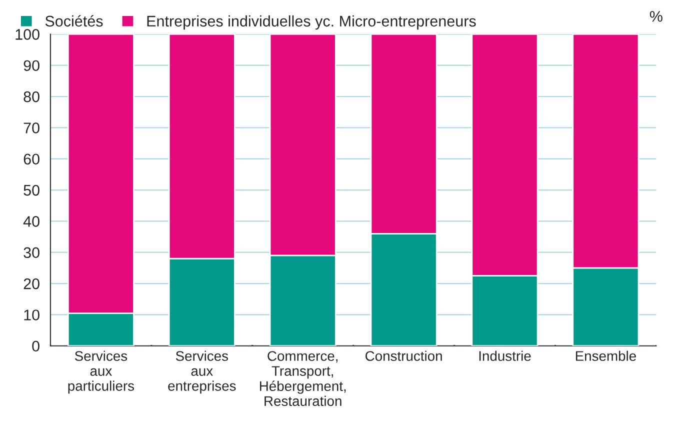 The height and width of the screenshot is (427, 673). Describe the element at coordinates (101, 372) in the screenshot. I see `x-tick-label: Services aux particuliers` at that location.